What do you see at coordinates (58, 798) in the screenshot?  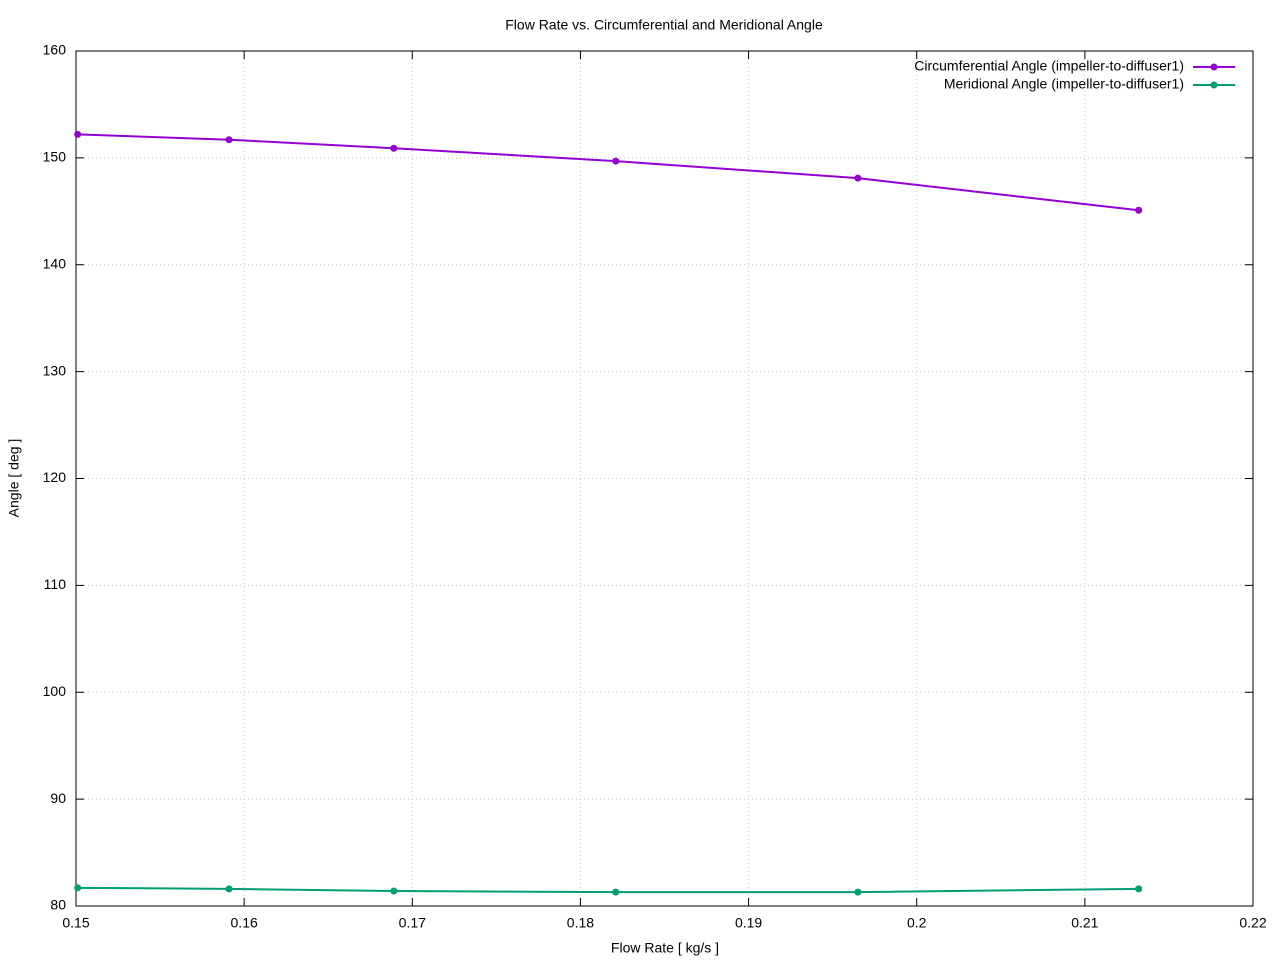 I see `y-tick-label: 90` at bounding box center [58, 798].